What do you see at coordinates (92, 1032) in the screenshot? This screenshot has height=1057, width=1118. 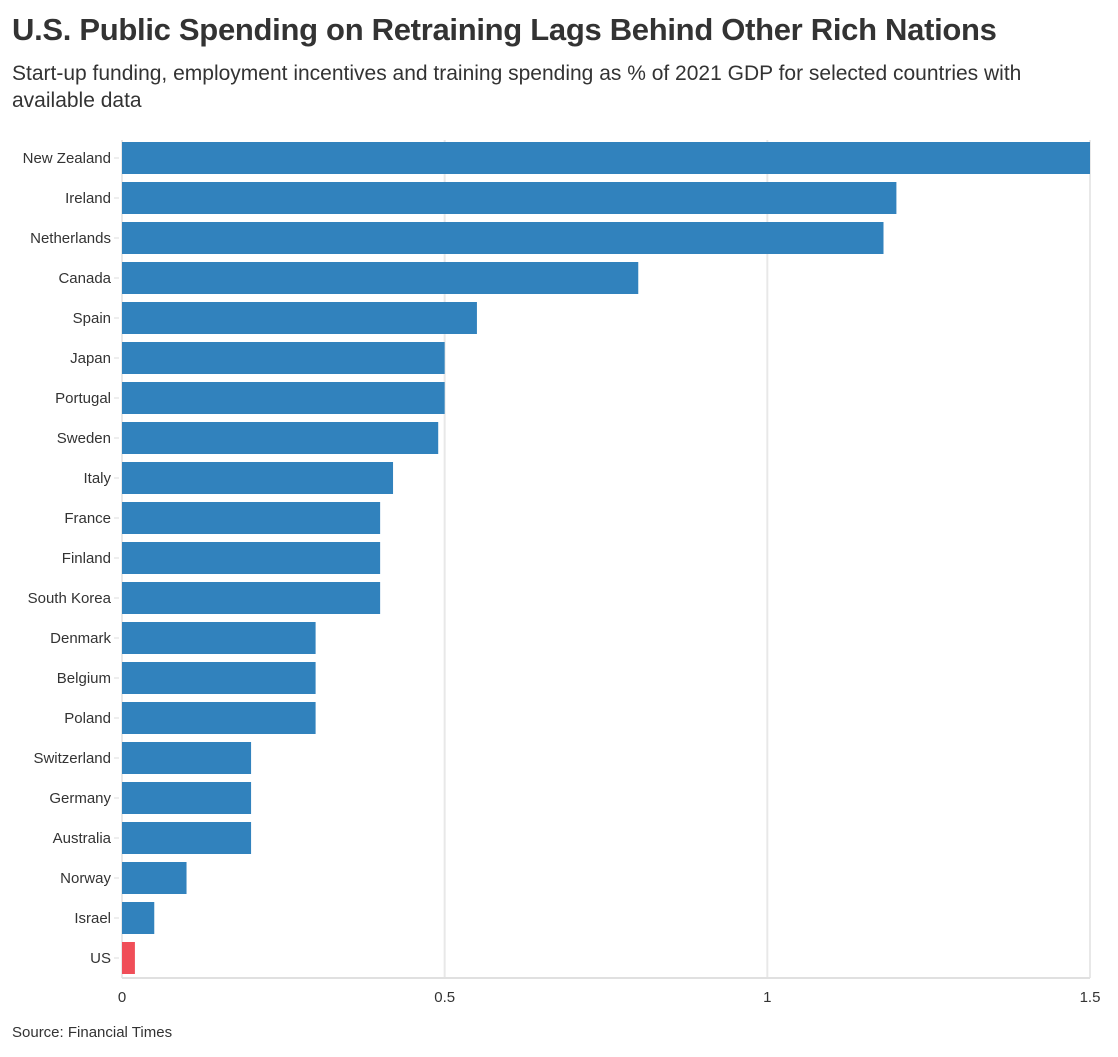 I see `source-note: Source: Financial Times` at bounding box center [92, 1032].